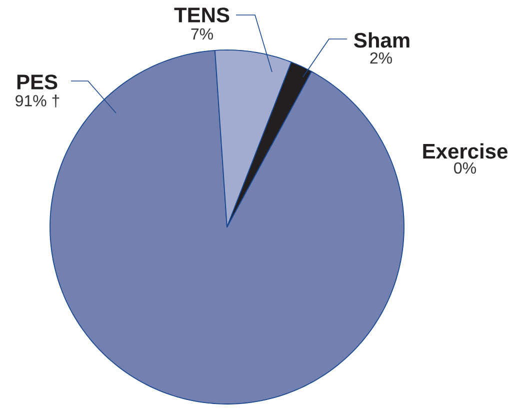 The height and width of the screenshot is (413, 523). What do you see at coordinates (465, 151) in the screenshot?
I see `category-label: Exercise` at bounding box center [465, 151].